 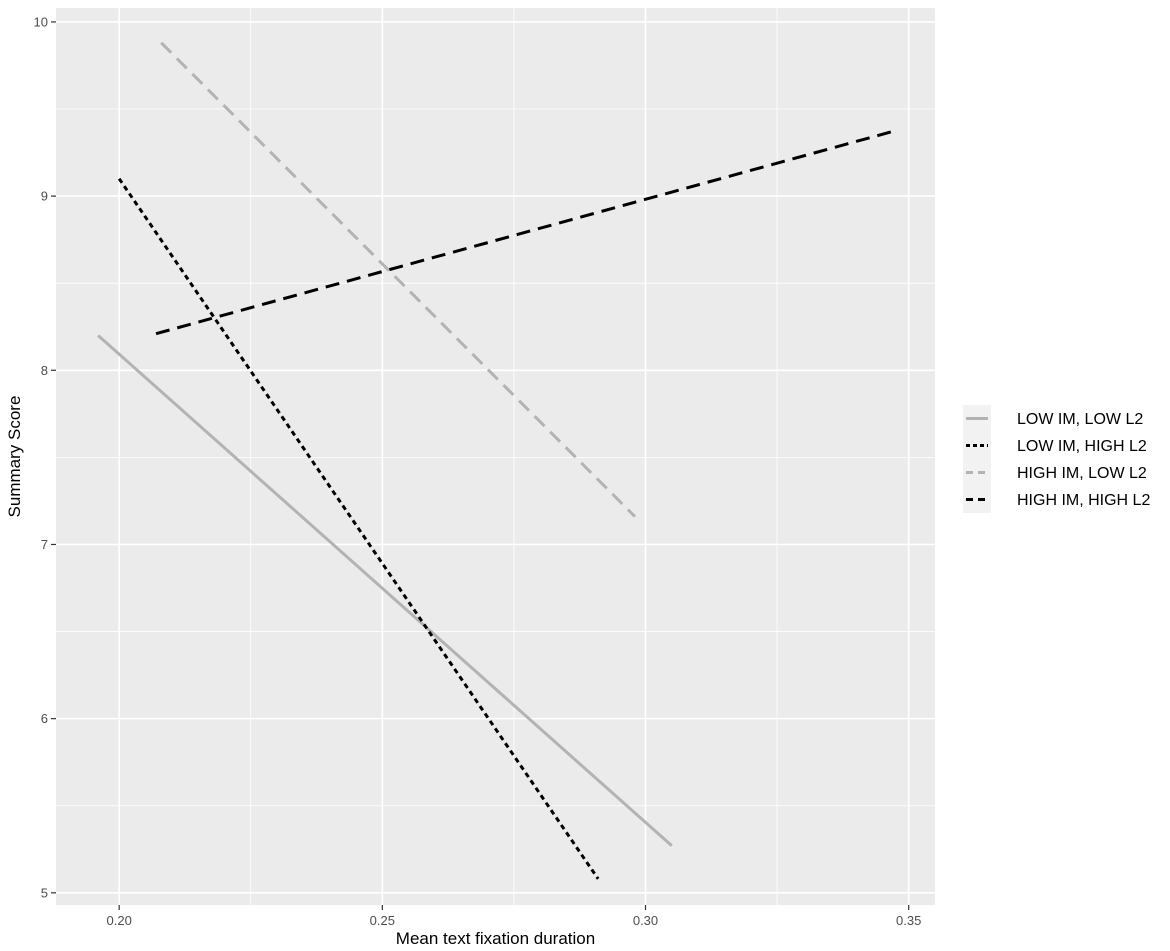 What do you see at coordinates (44, 544) in the screenshot?
I see `y-tick-label: 7` at bounding box center [44, 544].